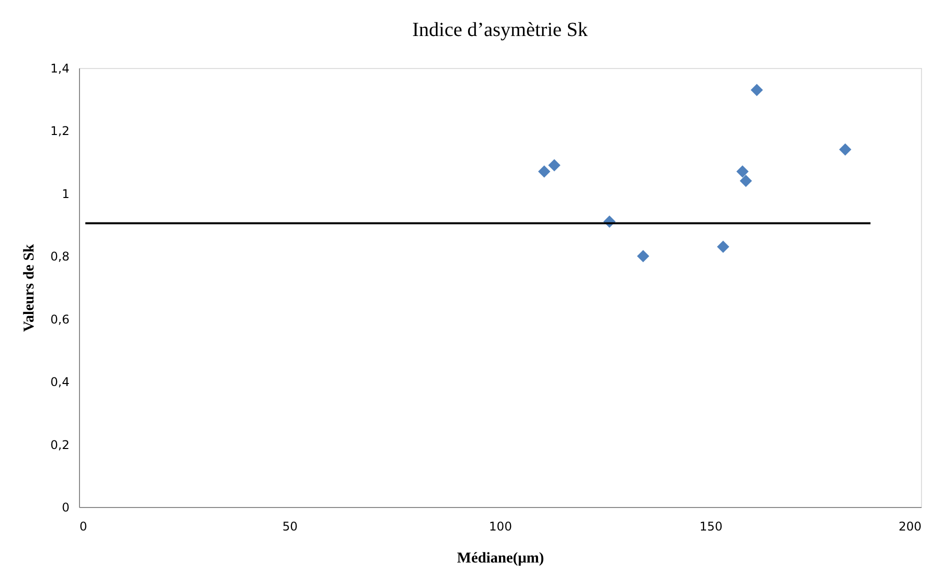  Describe the element at coordinates (60, 69) in the screenshot. I see `y-tick-label: 1,4` at that location.